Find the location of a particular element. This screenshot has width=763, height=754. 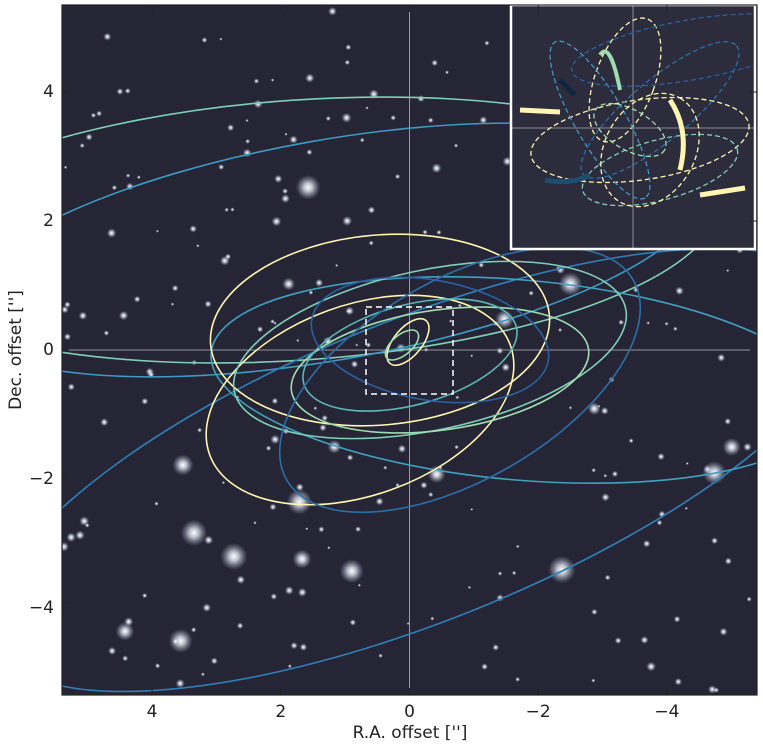

y-tick-label: 2 is located at coordinates (48, 221).